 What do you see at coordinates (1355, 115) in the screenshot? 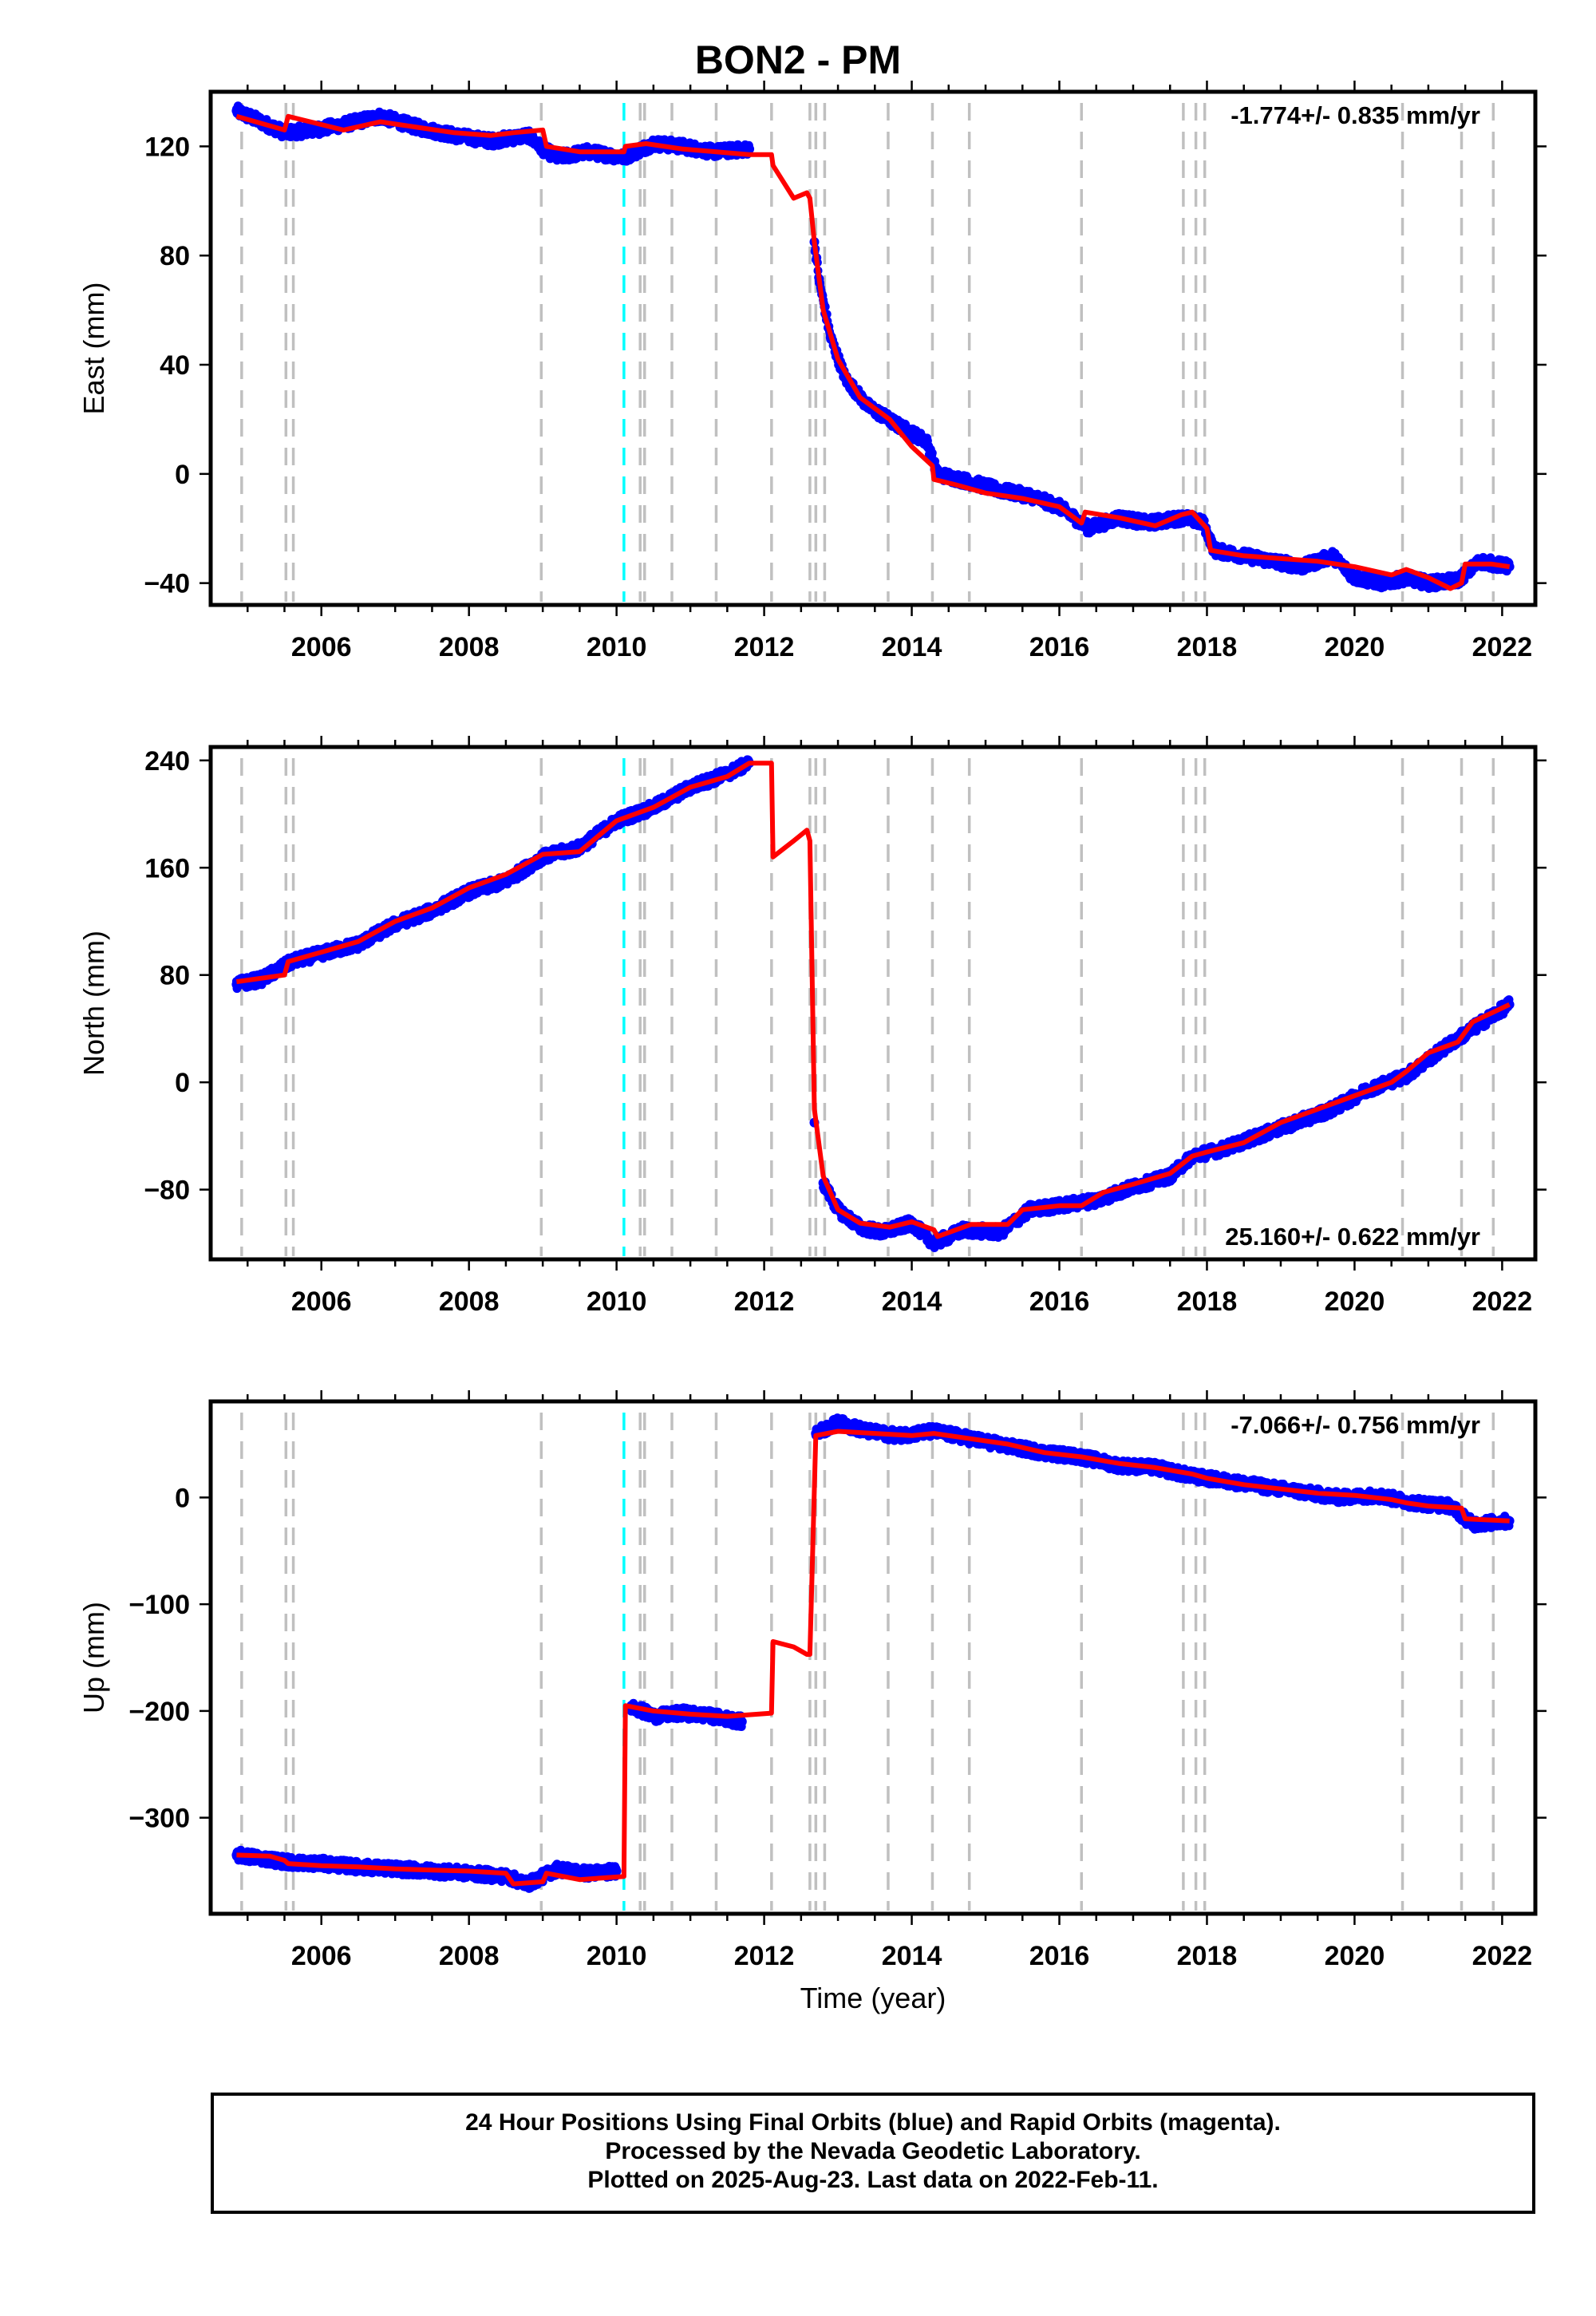
I see `rate-label: -1.774+/- 0.835 mm/yr` at bounding box center [1355, 115].